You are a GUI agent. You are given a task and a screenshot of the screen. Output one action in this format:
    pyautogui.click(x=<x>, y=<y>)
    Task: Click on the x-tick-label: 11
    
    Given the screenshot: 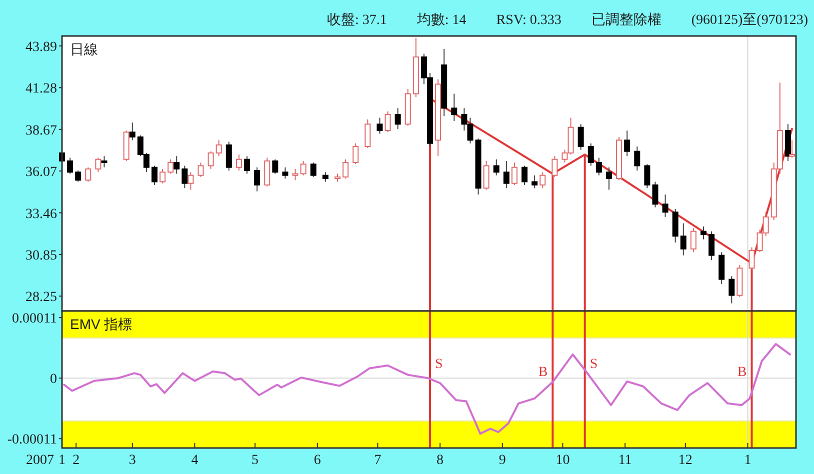 What is the action you would take?
    pyautogui.click(x=625, y=460)
    